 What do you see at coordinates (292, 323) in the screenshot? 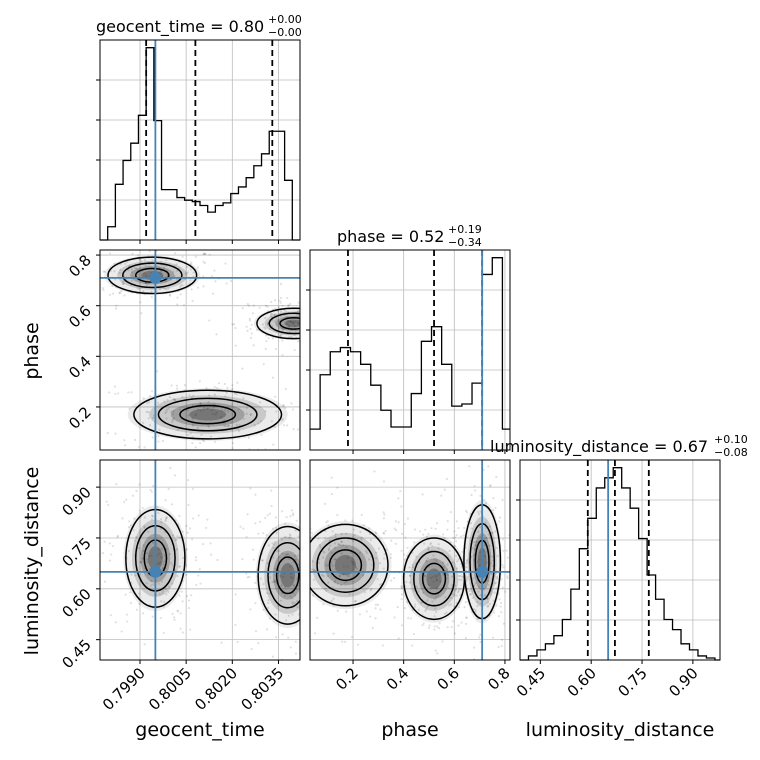
I see `density-shade` at bounding box center [292, 323].